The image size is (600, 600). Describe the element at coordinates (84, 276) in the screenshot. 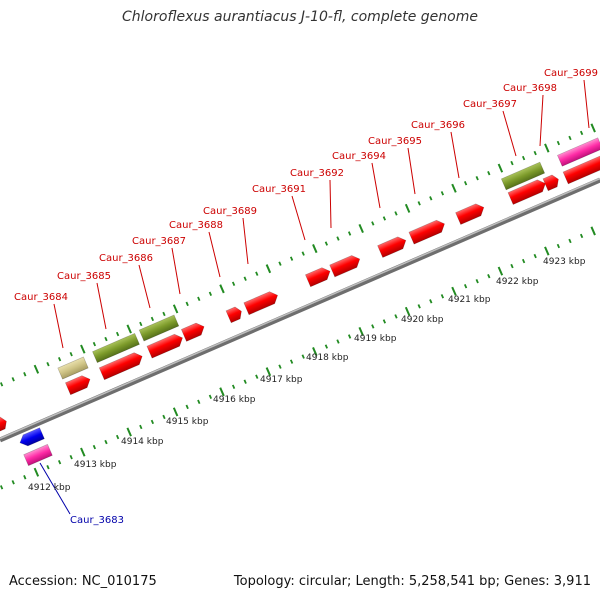

I see `gene-label: Caur_3685` at that location.